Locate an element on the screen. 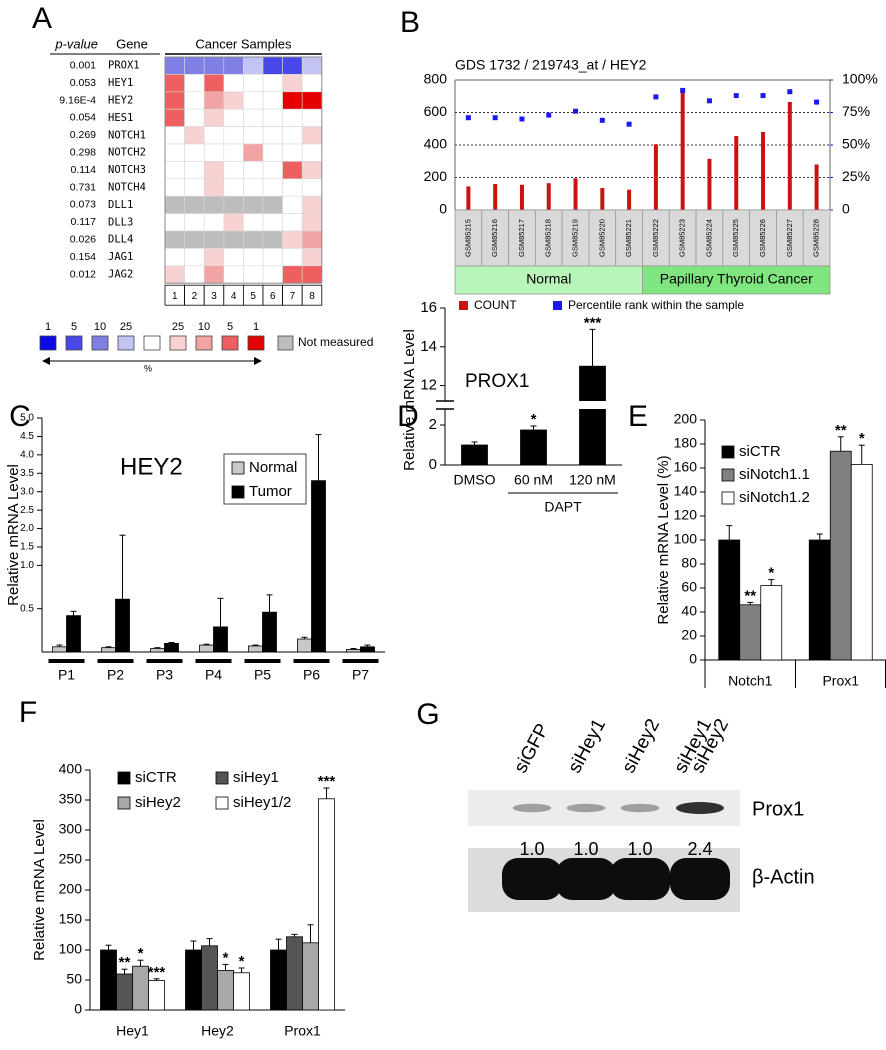 This screenshot has height=1050, width=886. gene-name: HEY2 is located at coordinates (120, 101).